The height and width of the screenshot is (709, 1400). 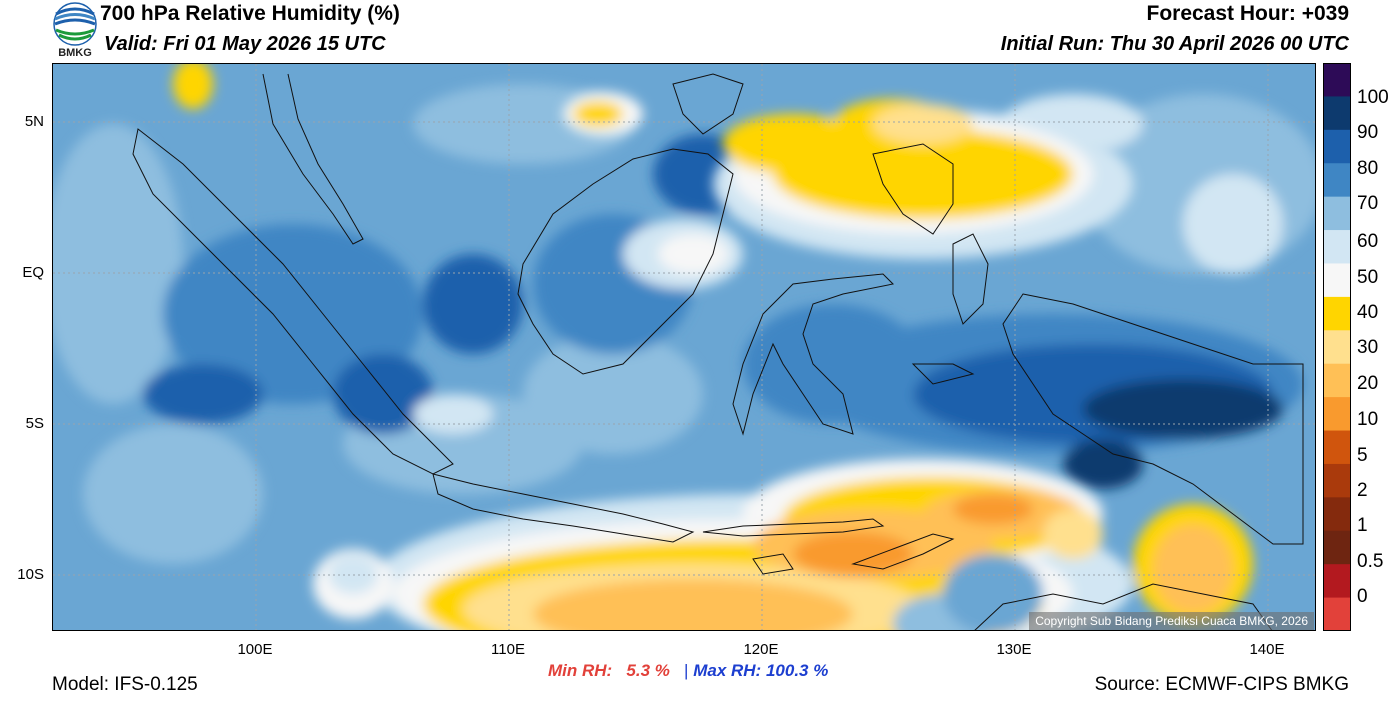 What do you see at coordinates (34, 423) in the screenshot?
I see `lat-label-5s: 5S` at bounding box center [34, 423].